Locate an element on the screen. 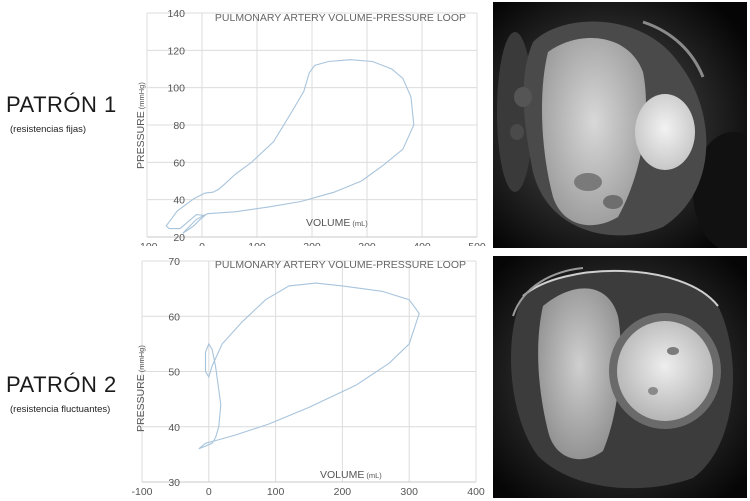 The width and height of the screenshot is (750, 501). y-tick-label: 20 is located at coordinates (179, 238).